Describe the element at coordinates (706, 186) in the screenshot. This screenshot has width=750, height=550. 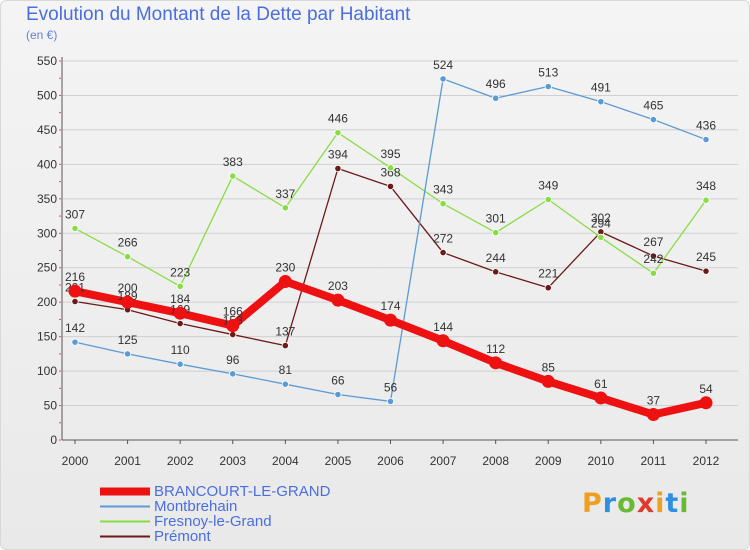
I see `data-label: 348` at that location.